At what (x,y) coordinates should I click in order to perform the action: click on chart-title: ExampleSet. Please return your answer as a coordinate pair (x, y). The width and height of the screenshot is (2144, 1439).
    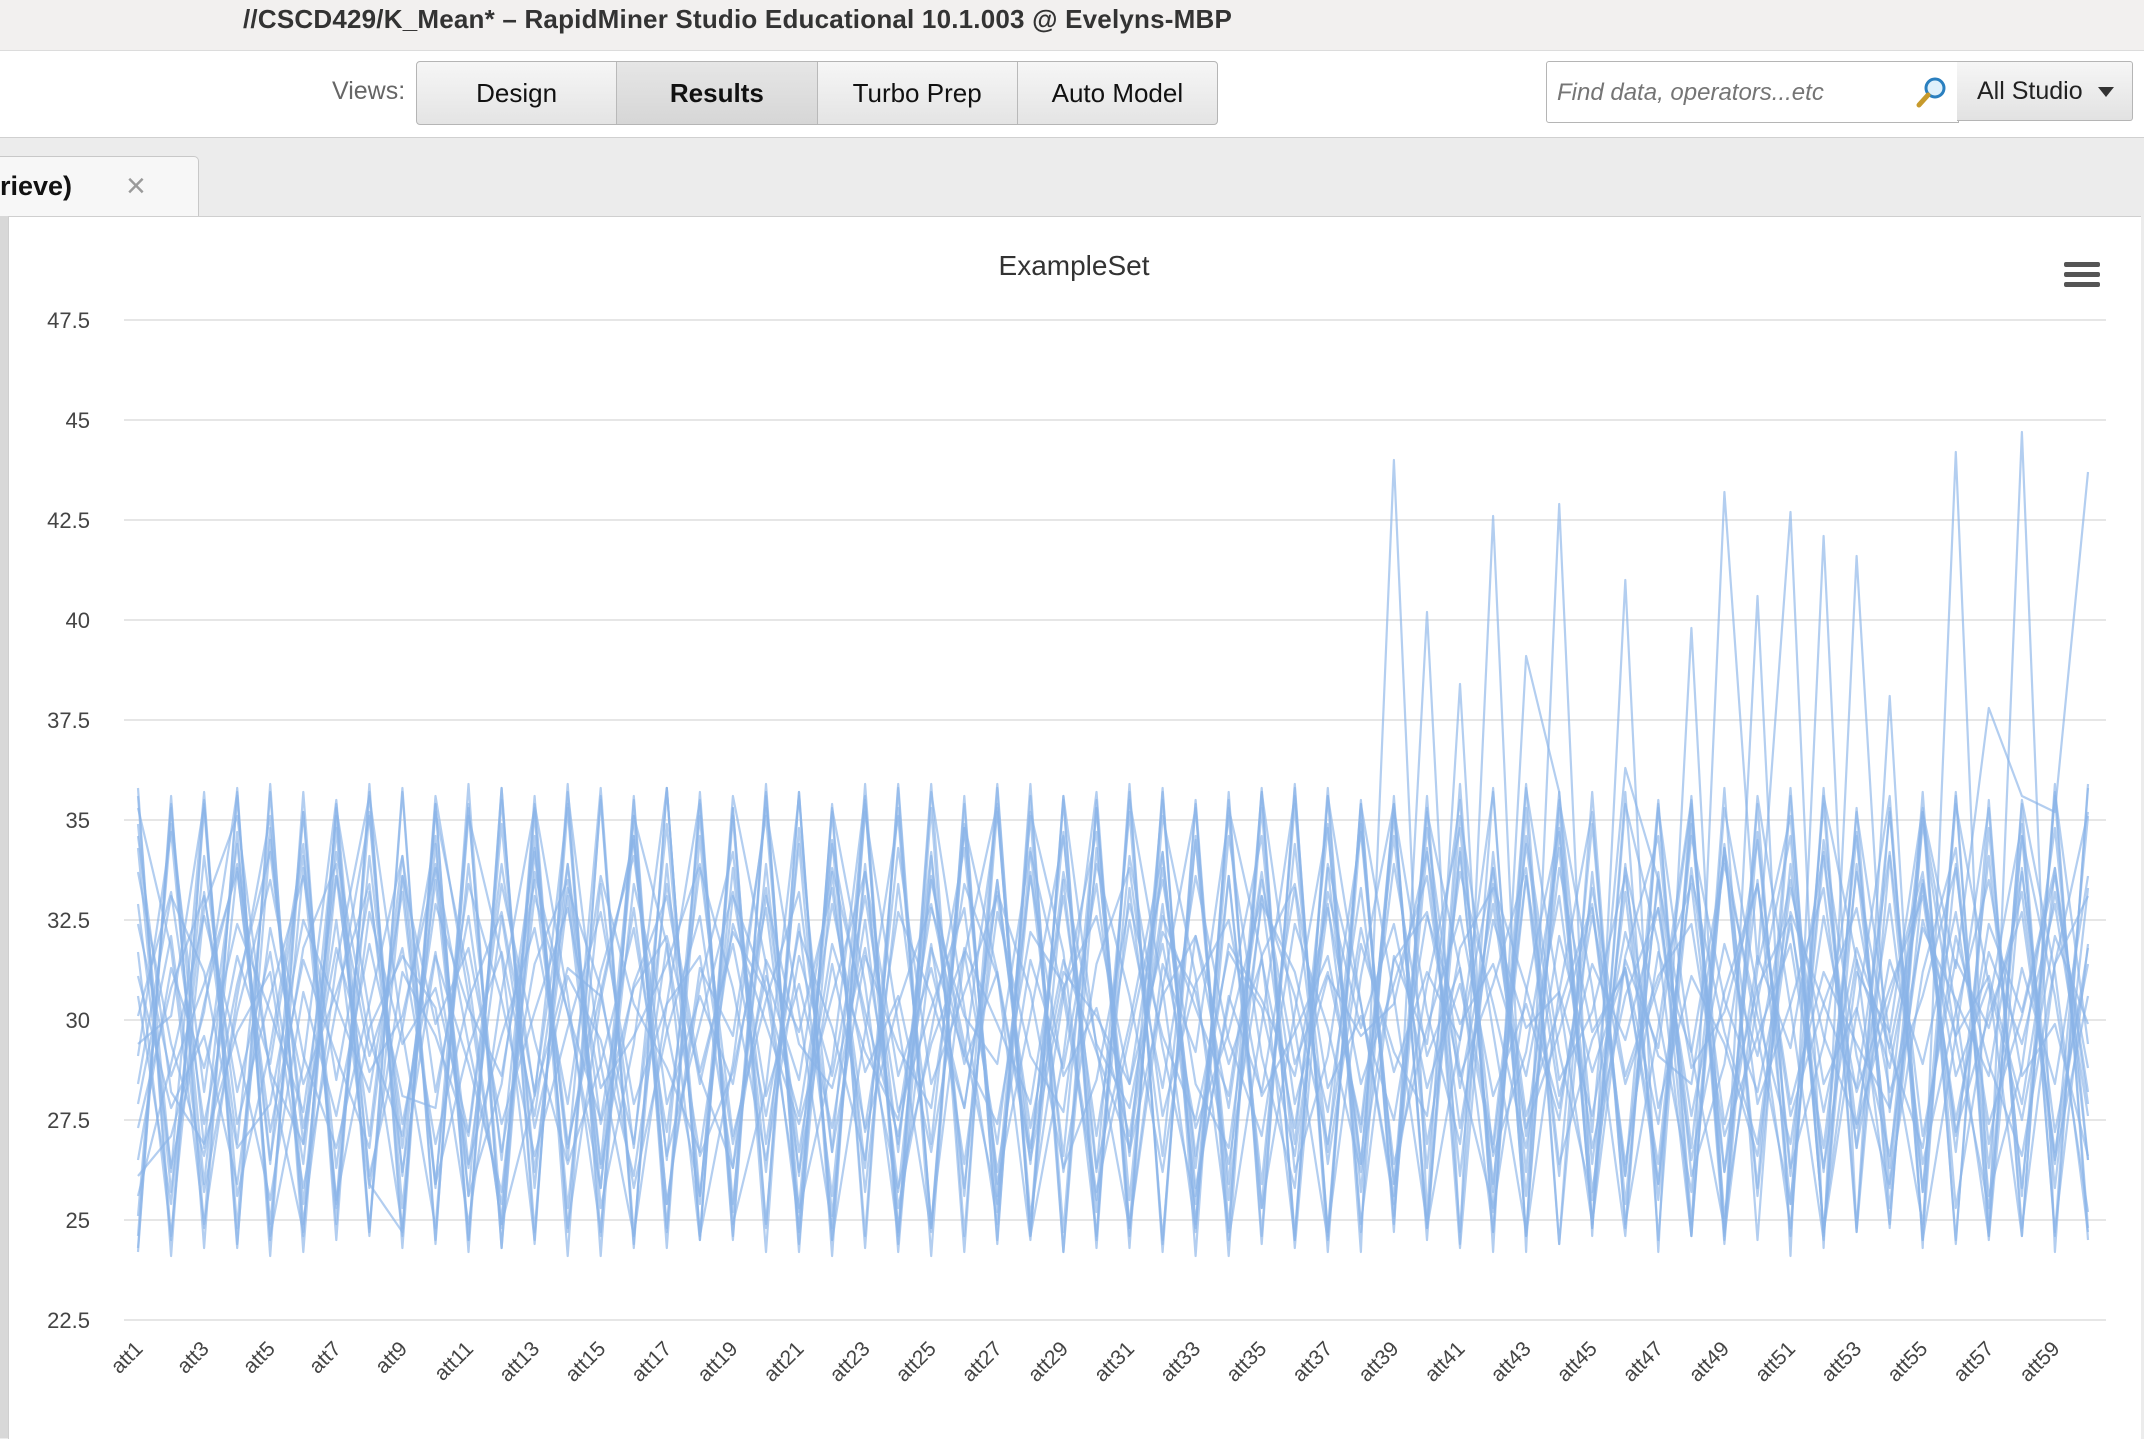
    Looking at the image, I should click on (1074, 265).